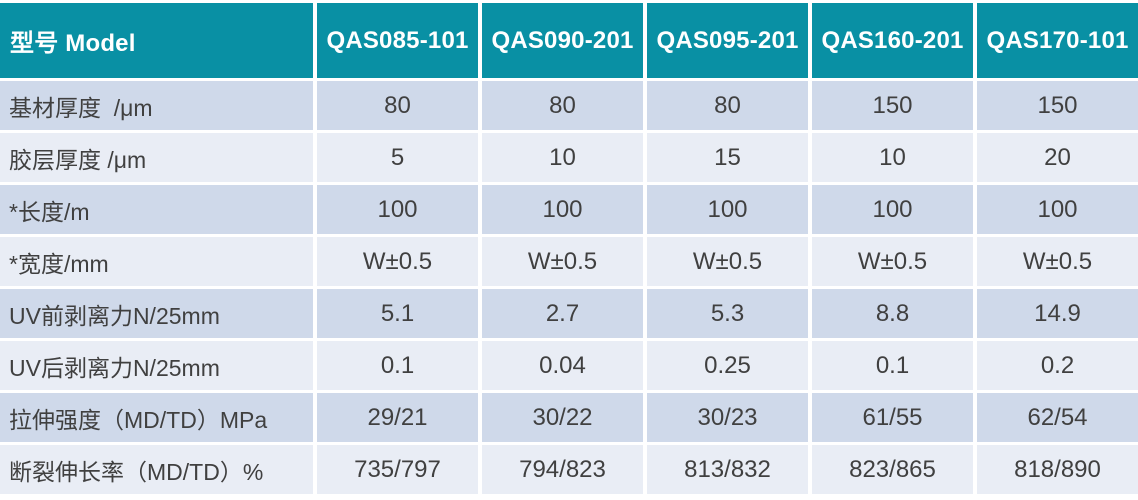  Describe the element at coordinates (156, 209) in the screenshot. I see `row-label-length: *长度/m` at that location.